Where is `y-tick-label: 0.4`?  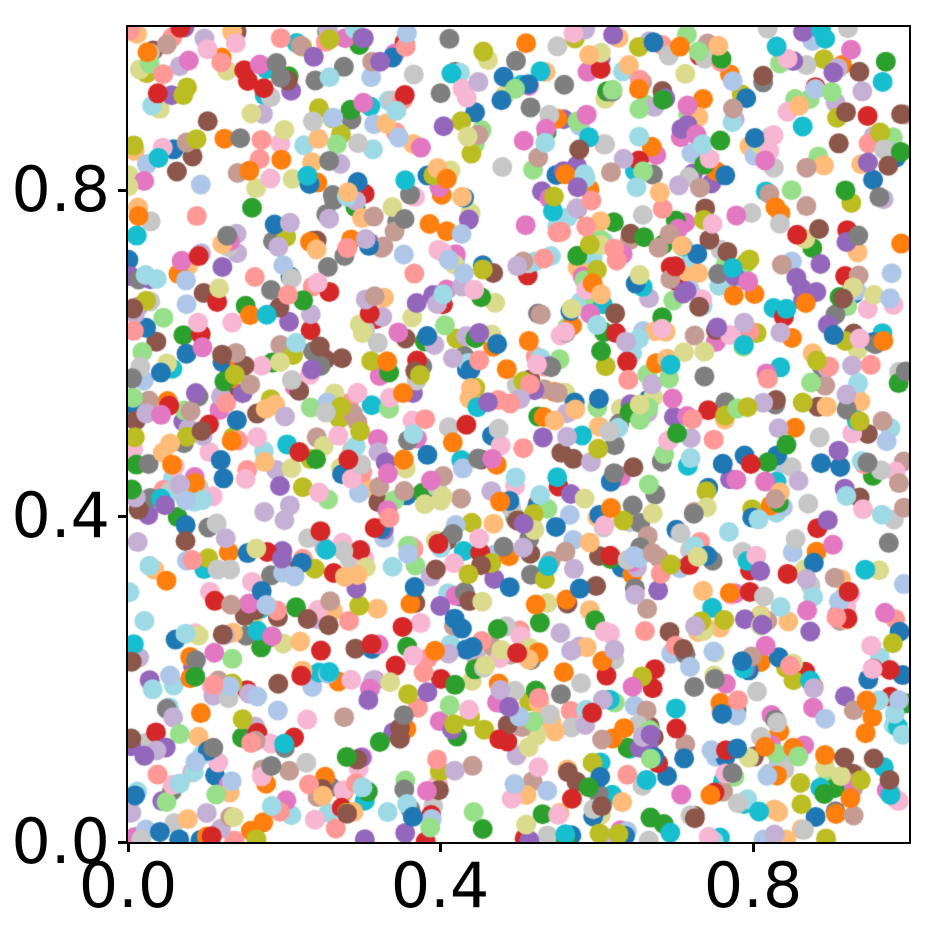
y-tick-label: 0.4 is located at coordinates (60, 515).